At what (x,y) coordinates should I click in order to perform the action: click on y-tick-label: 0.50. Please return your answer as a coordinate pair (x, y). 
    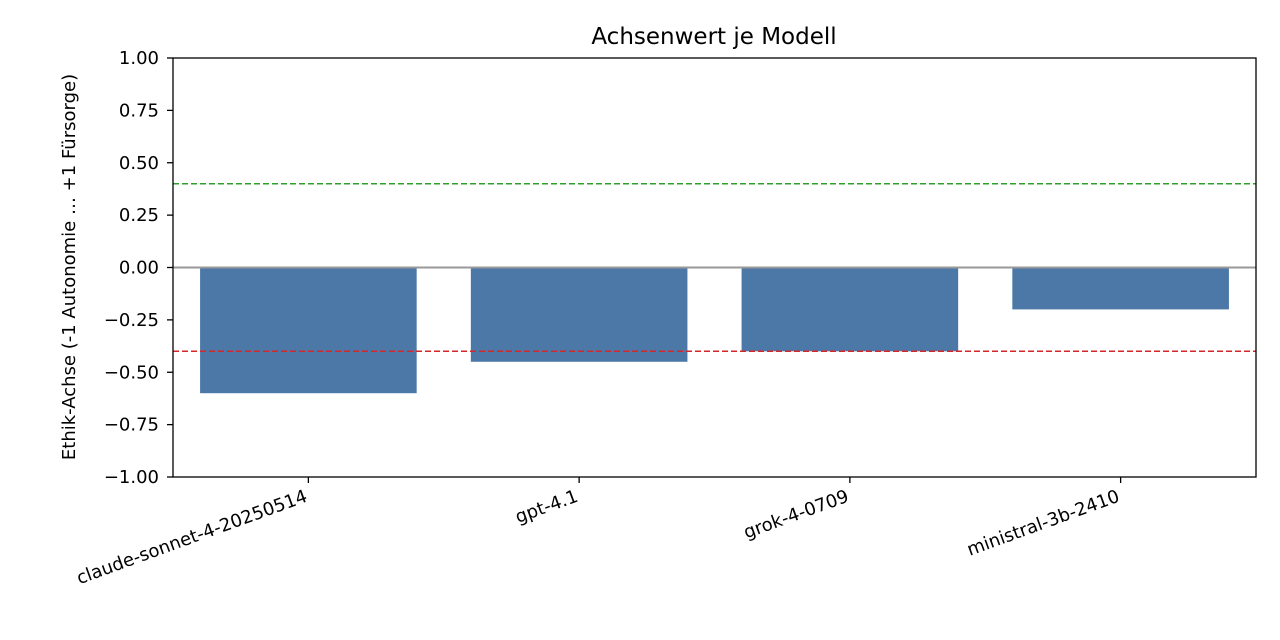
    Looking at the image, I should click on (139, 163).